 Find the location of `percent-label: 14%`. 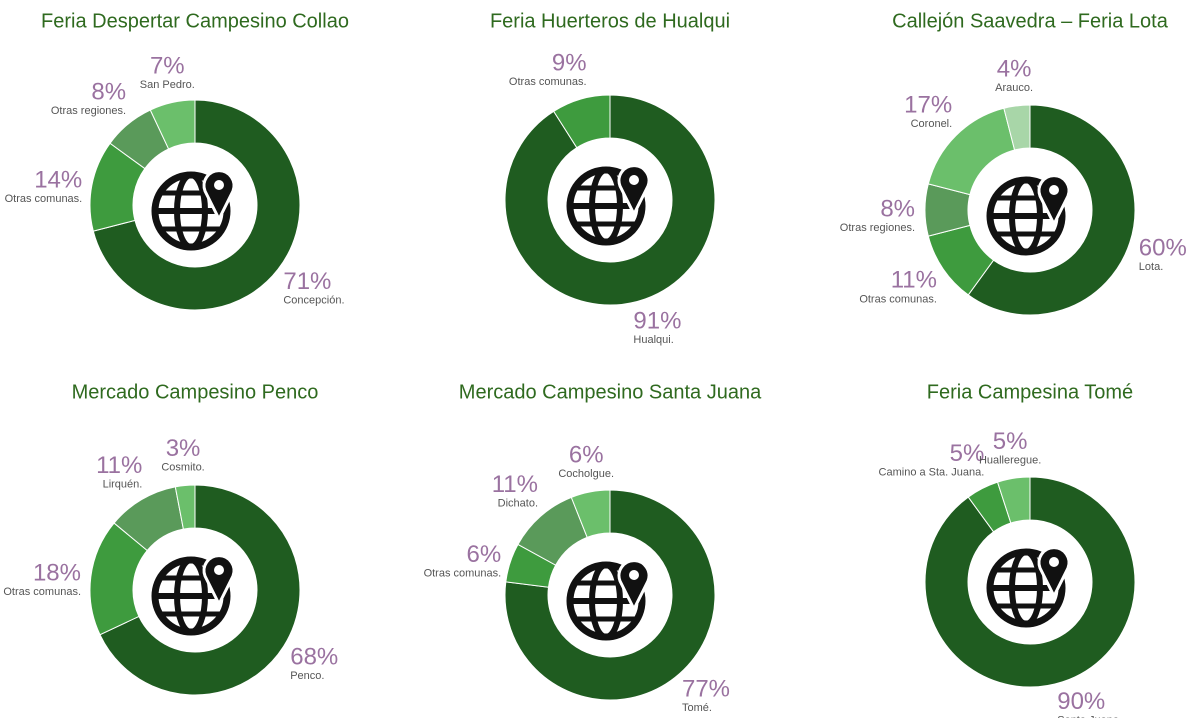

percent-label: 14% is located at coordinates (58, 180).